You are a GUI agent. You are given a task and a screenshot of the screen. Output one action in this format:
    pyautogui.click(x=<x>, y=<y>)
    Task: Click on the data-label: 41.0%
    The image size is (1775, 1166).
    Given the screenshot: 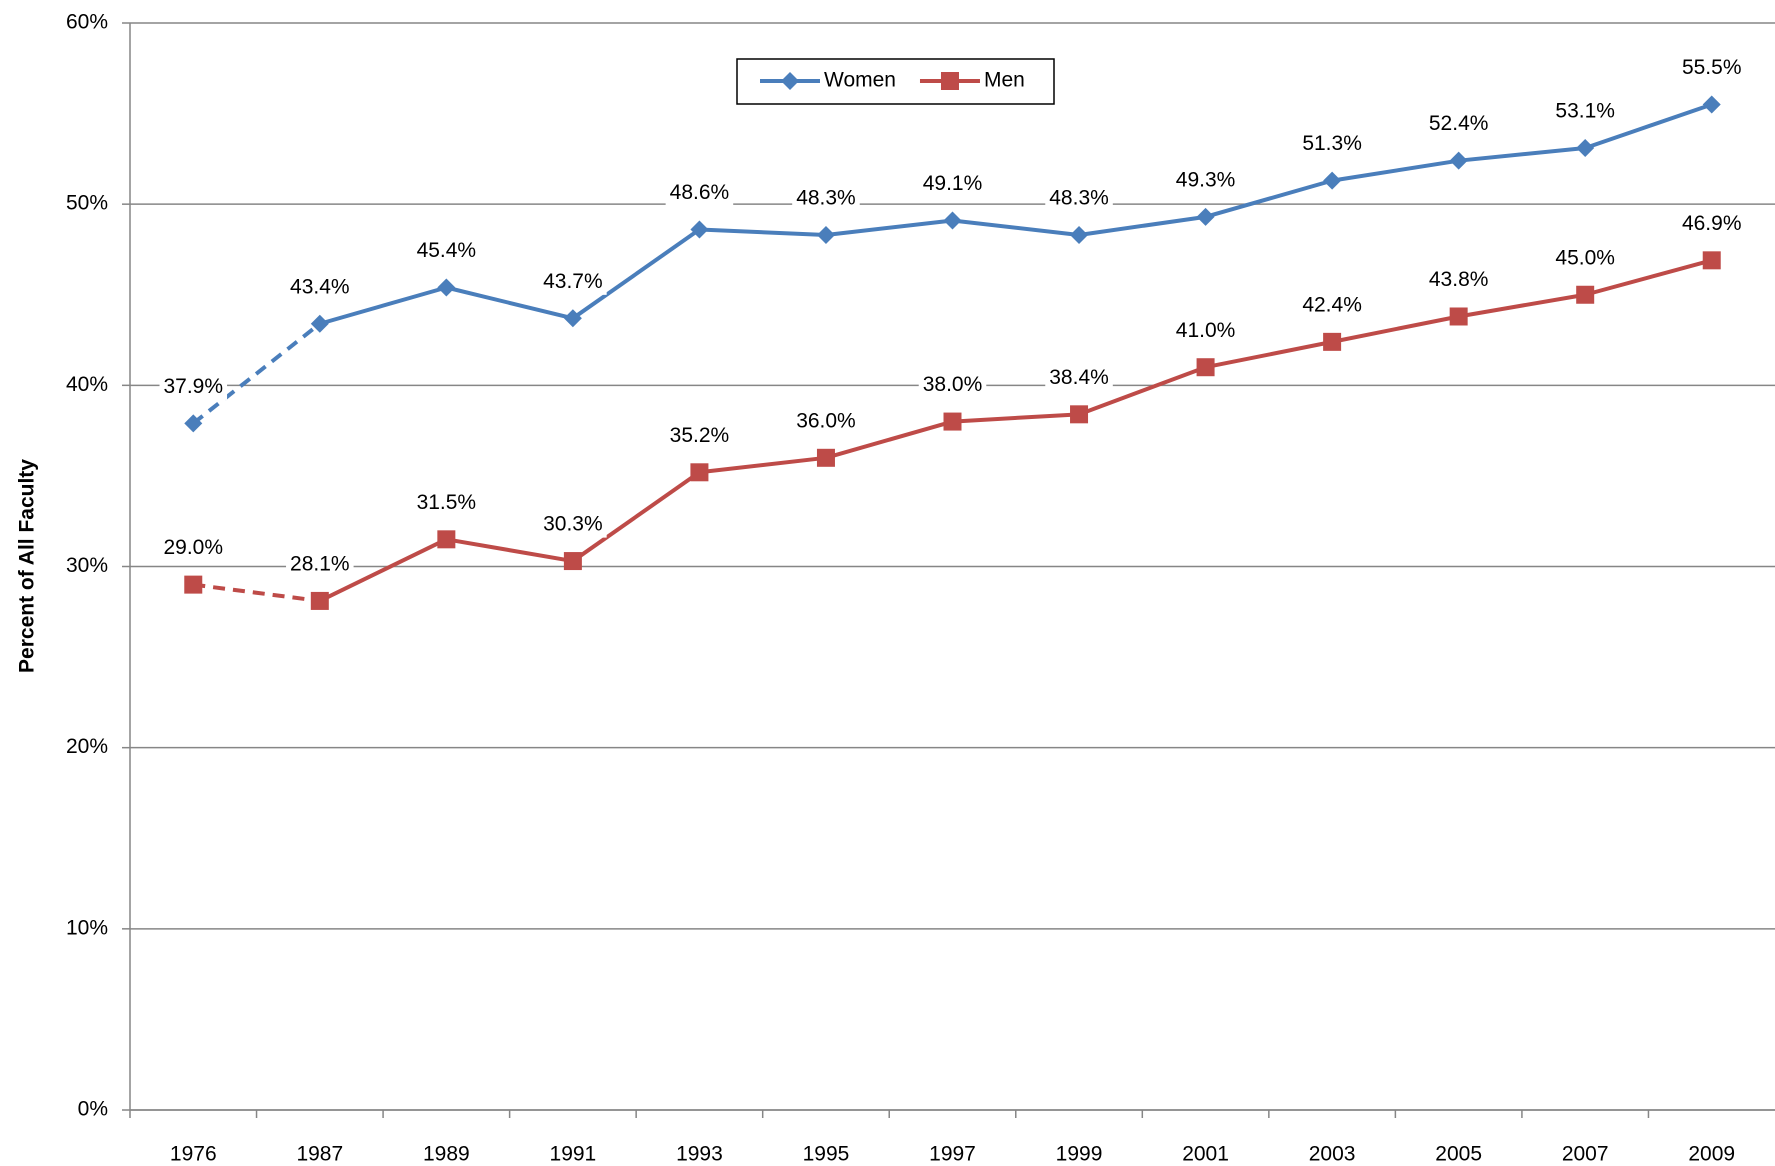 What is the action you would take?
    pyautogui.click(x=1206, y=330)
    